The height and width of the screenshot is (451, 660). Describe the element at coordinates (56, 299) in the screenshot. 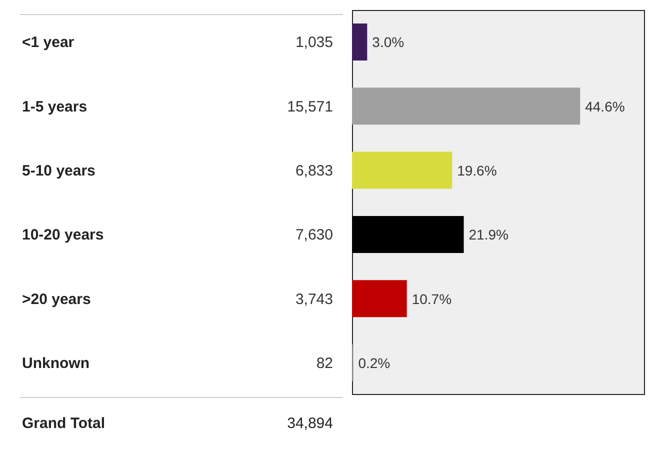

I see `y-tick-label: >20 years` at that location.